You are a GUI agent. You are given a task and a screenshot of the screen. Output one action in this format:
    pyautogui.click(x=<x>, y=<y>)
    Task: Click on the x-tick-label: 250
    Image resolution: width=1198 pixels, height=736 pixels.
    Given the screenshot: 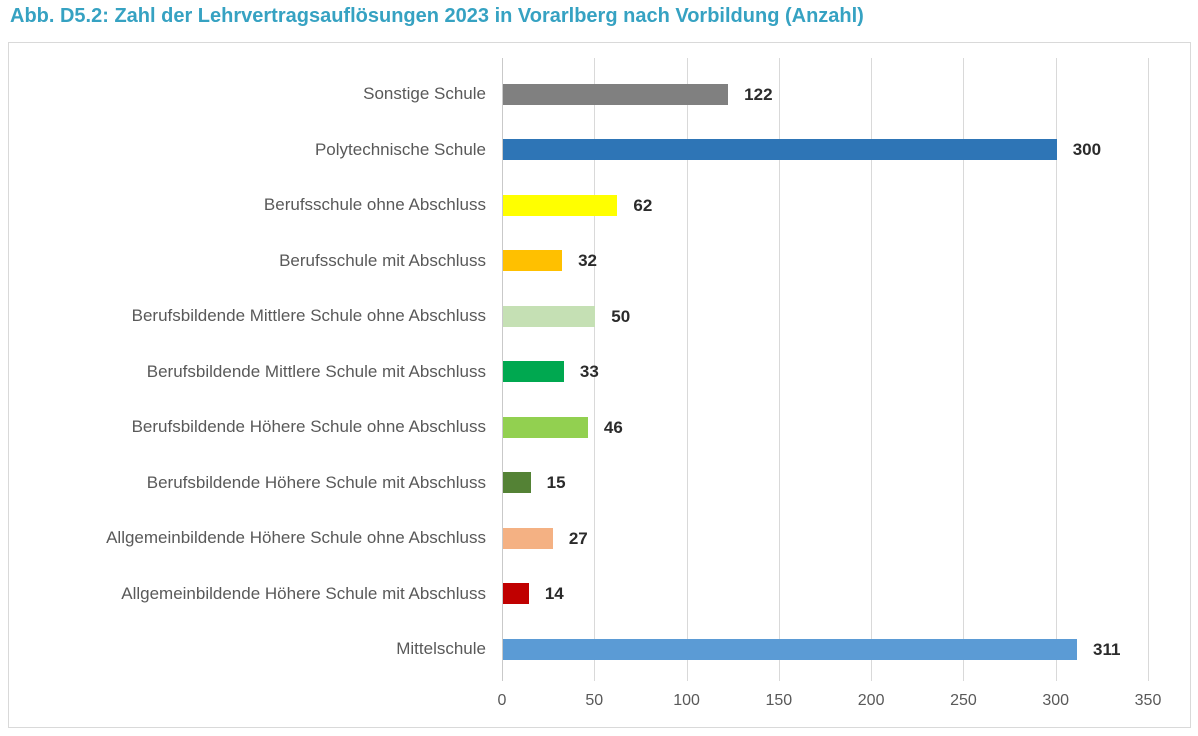 What is the action you would take?
    pyautogui.click(x=963, y=700)
    